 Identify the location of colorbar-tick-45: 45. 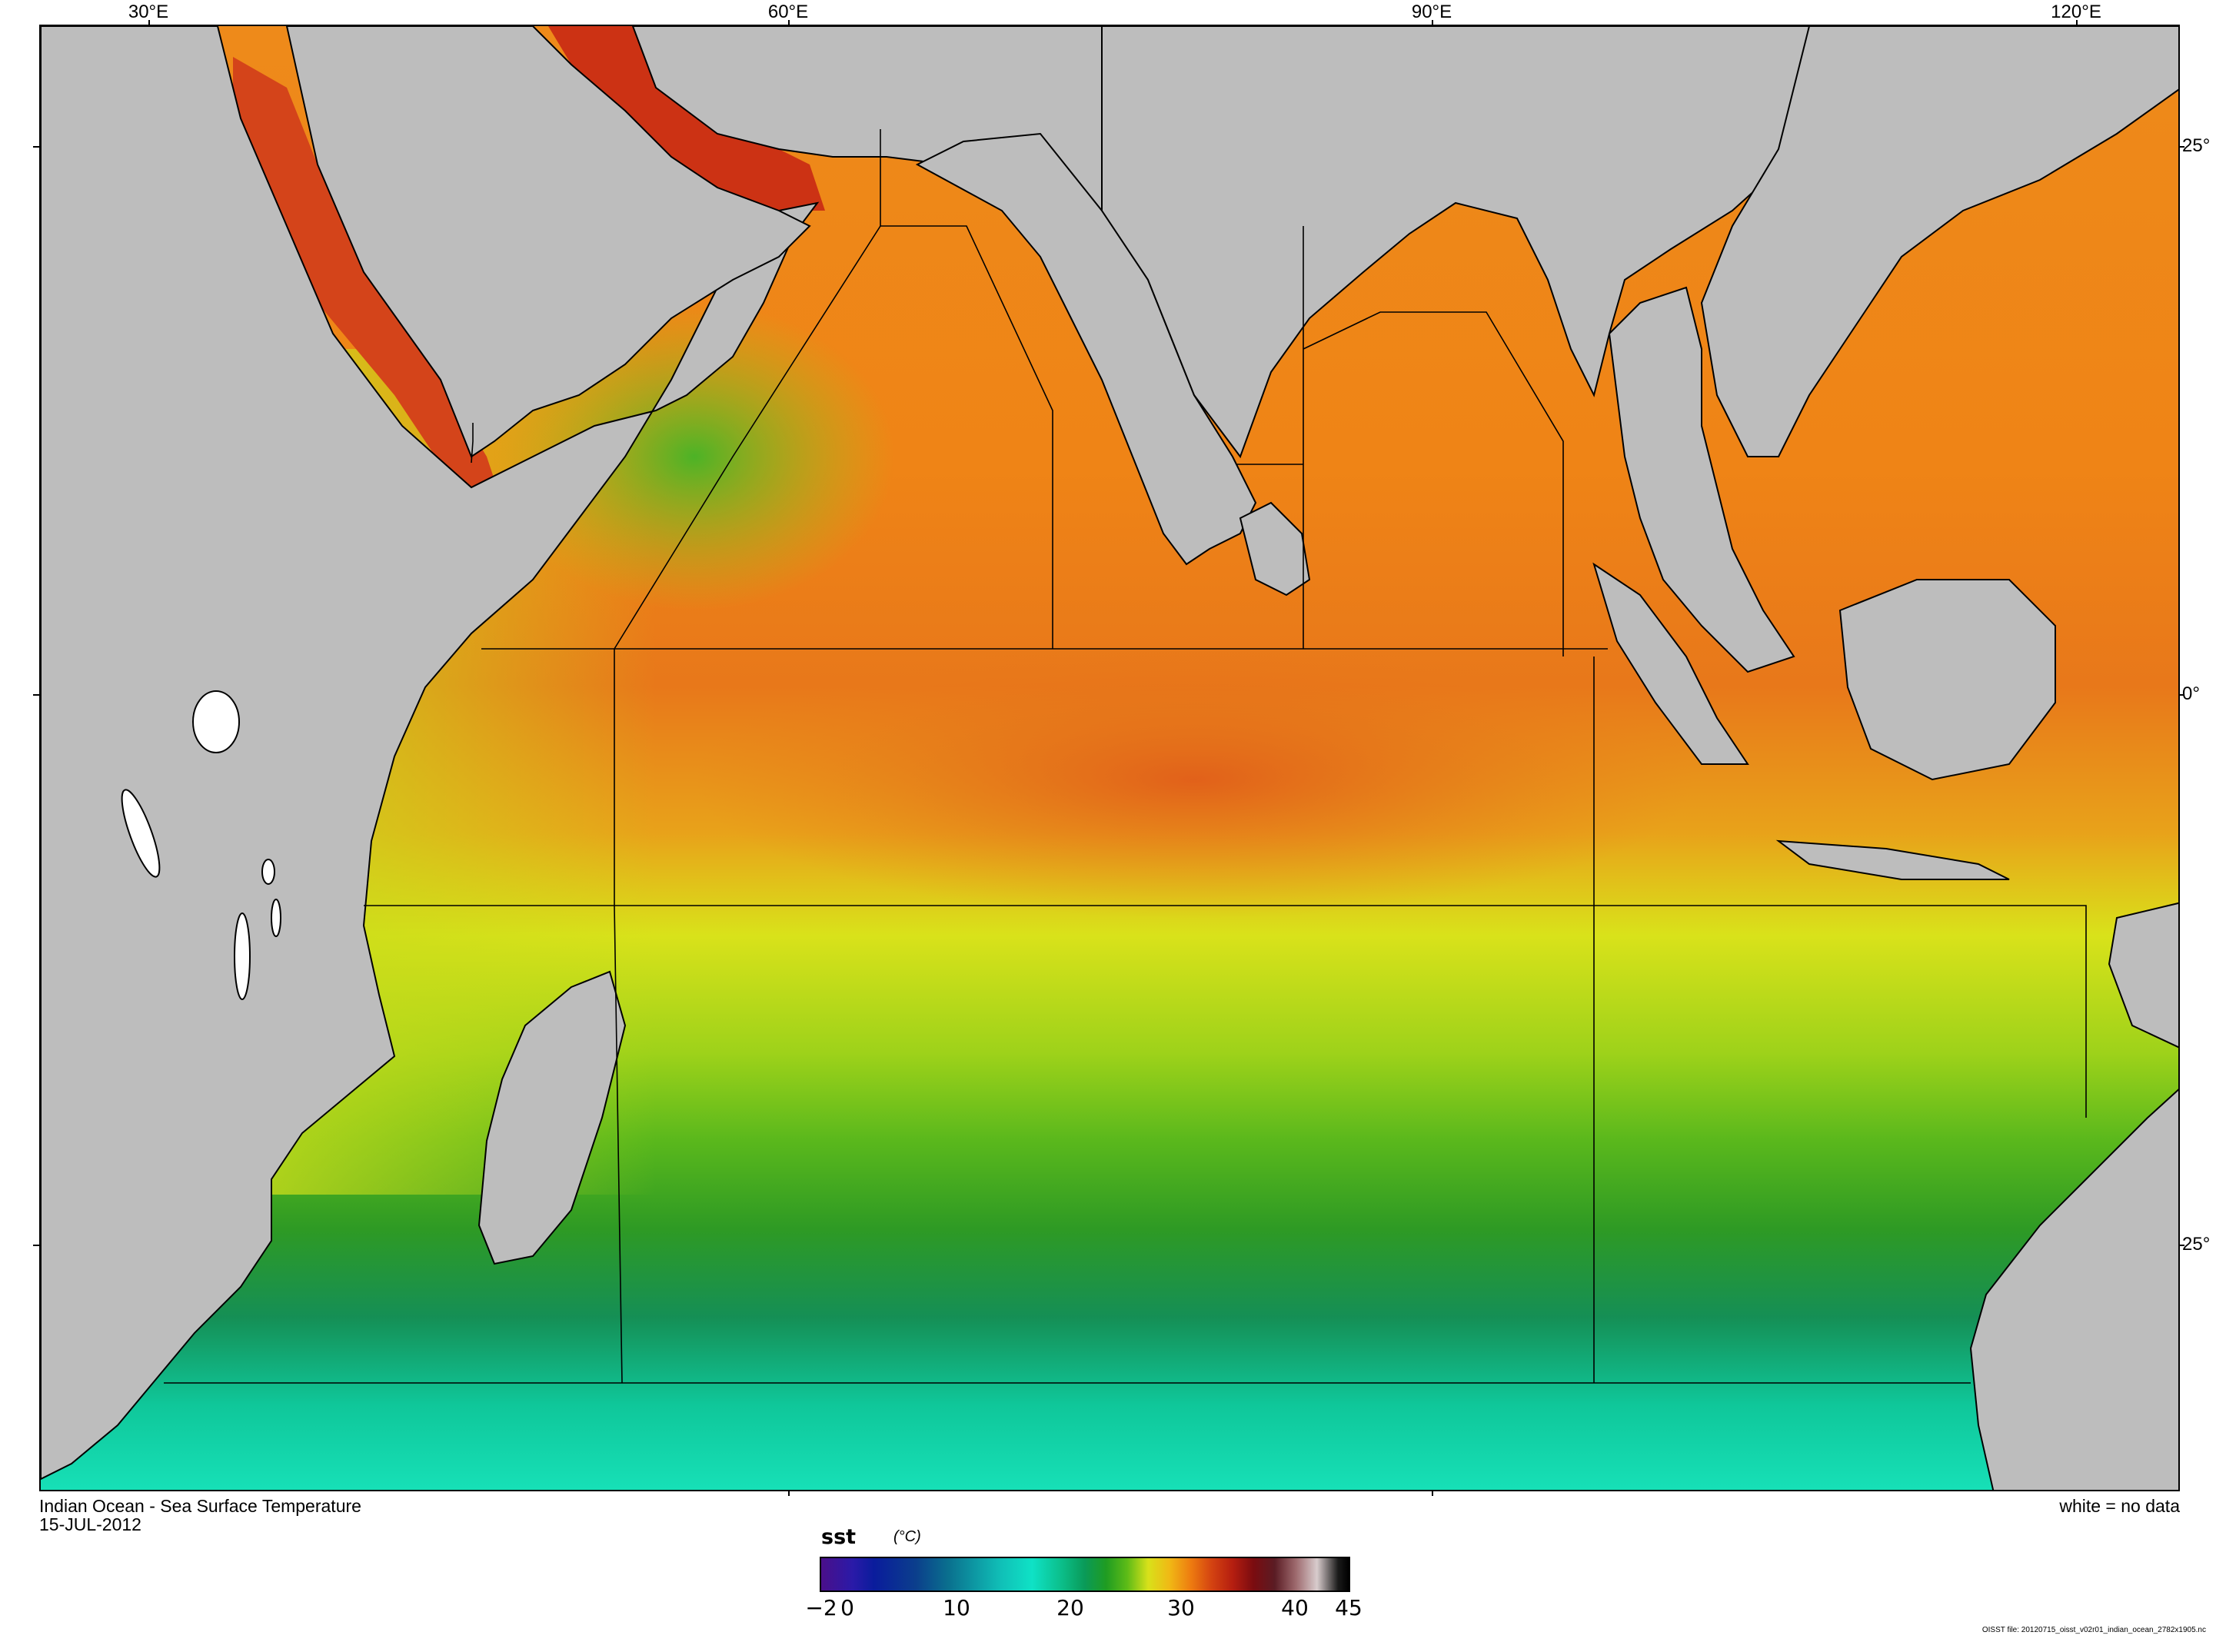
(1349, 1607).